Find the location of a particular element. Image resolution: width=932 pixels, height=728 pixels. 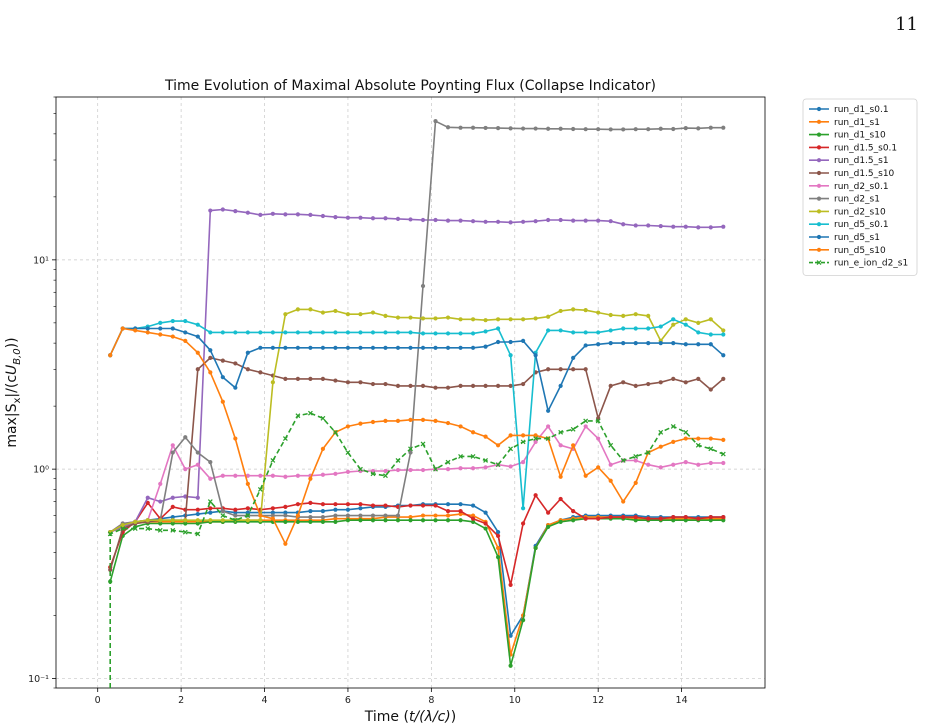

legend-label: run_d2_s1 is located at coordinates (857, 200).